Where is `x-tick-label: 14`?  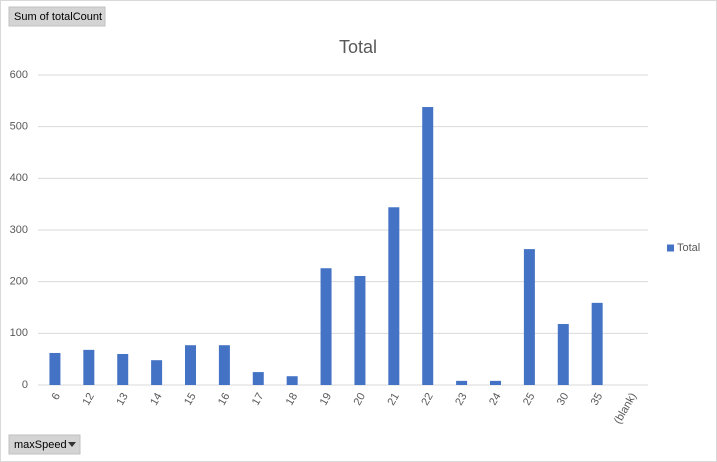 x-tick-label: 14 is located at coordinates (156, 399).